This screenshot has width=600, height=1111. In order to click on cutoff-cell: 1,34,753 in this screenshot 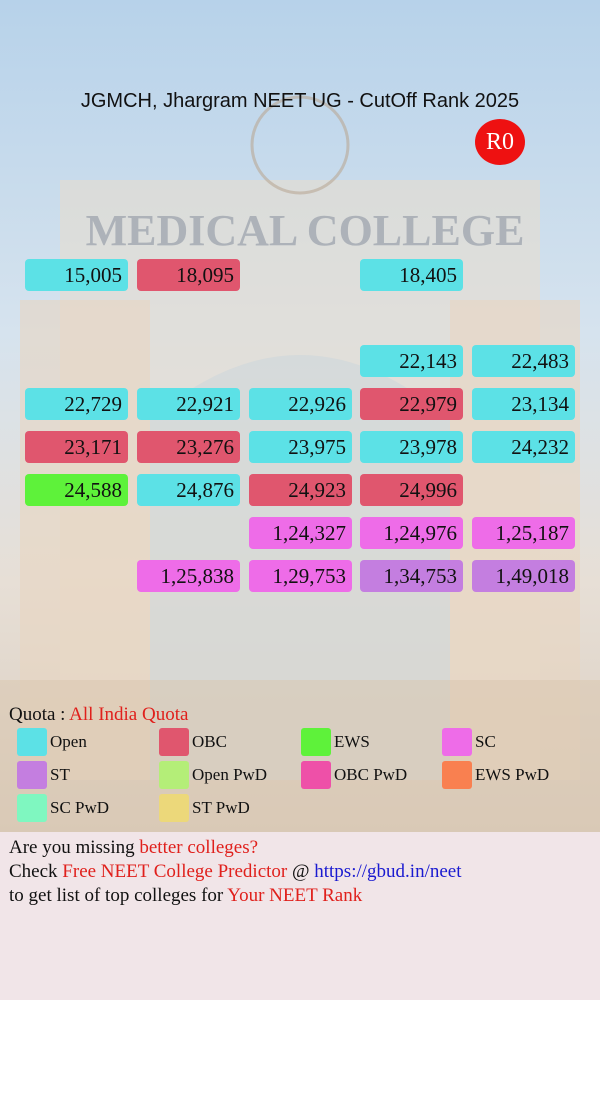, I will do `click(411, 576)`.